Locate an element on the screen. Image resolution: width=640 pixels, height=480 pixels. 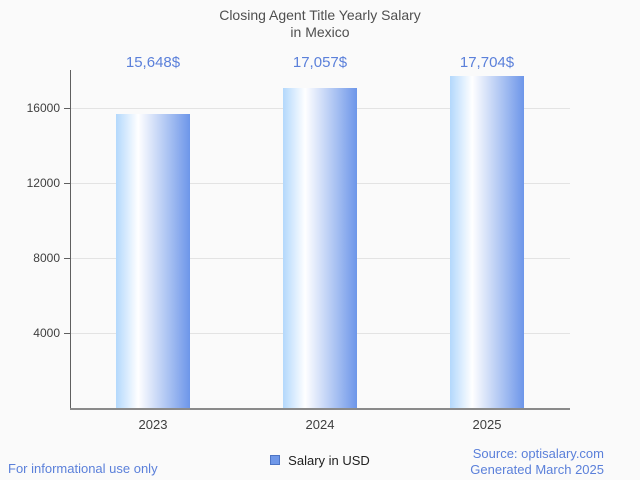
y-axis-line is located at coordinates (70, 240).